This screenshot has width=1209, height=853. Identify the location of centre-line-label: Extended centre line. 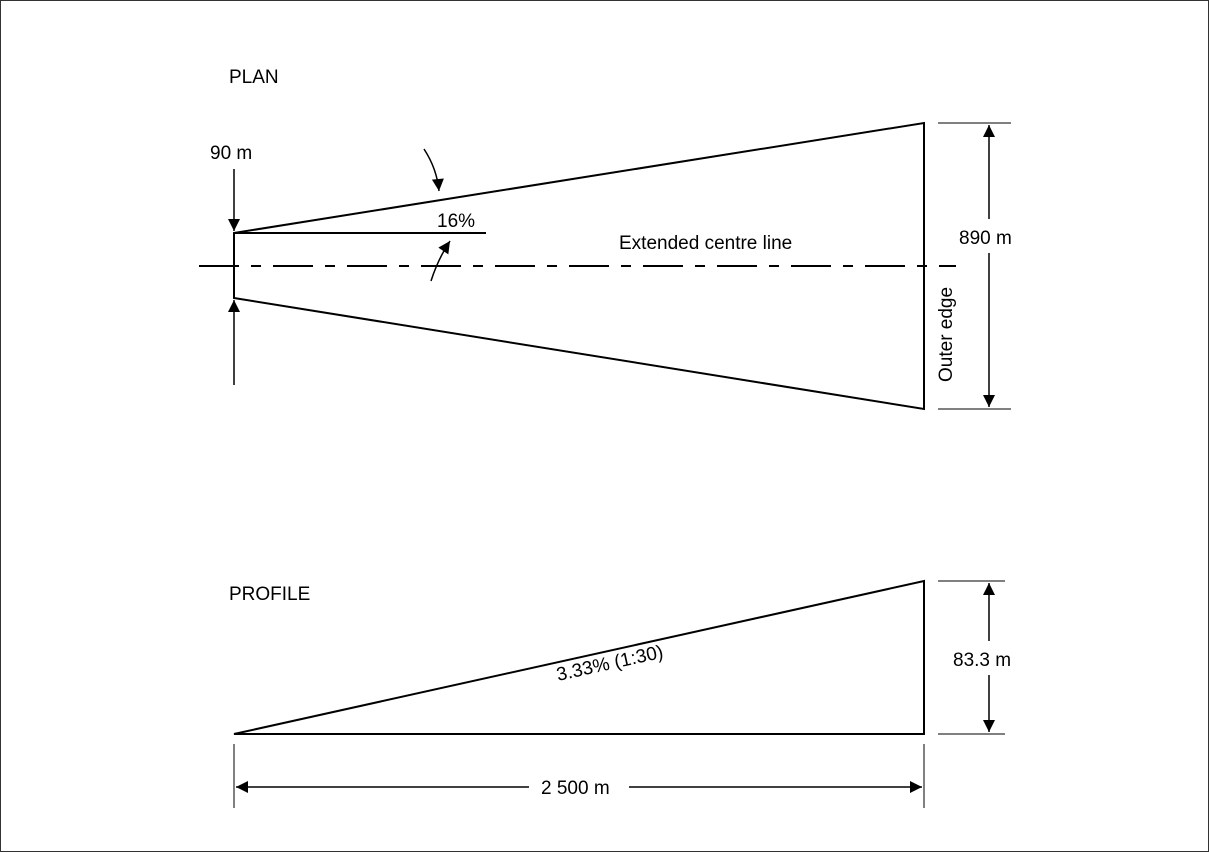
(705, 243).